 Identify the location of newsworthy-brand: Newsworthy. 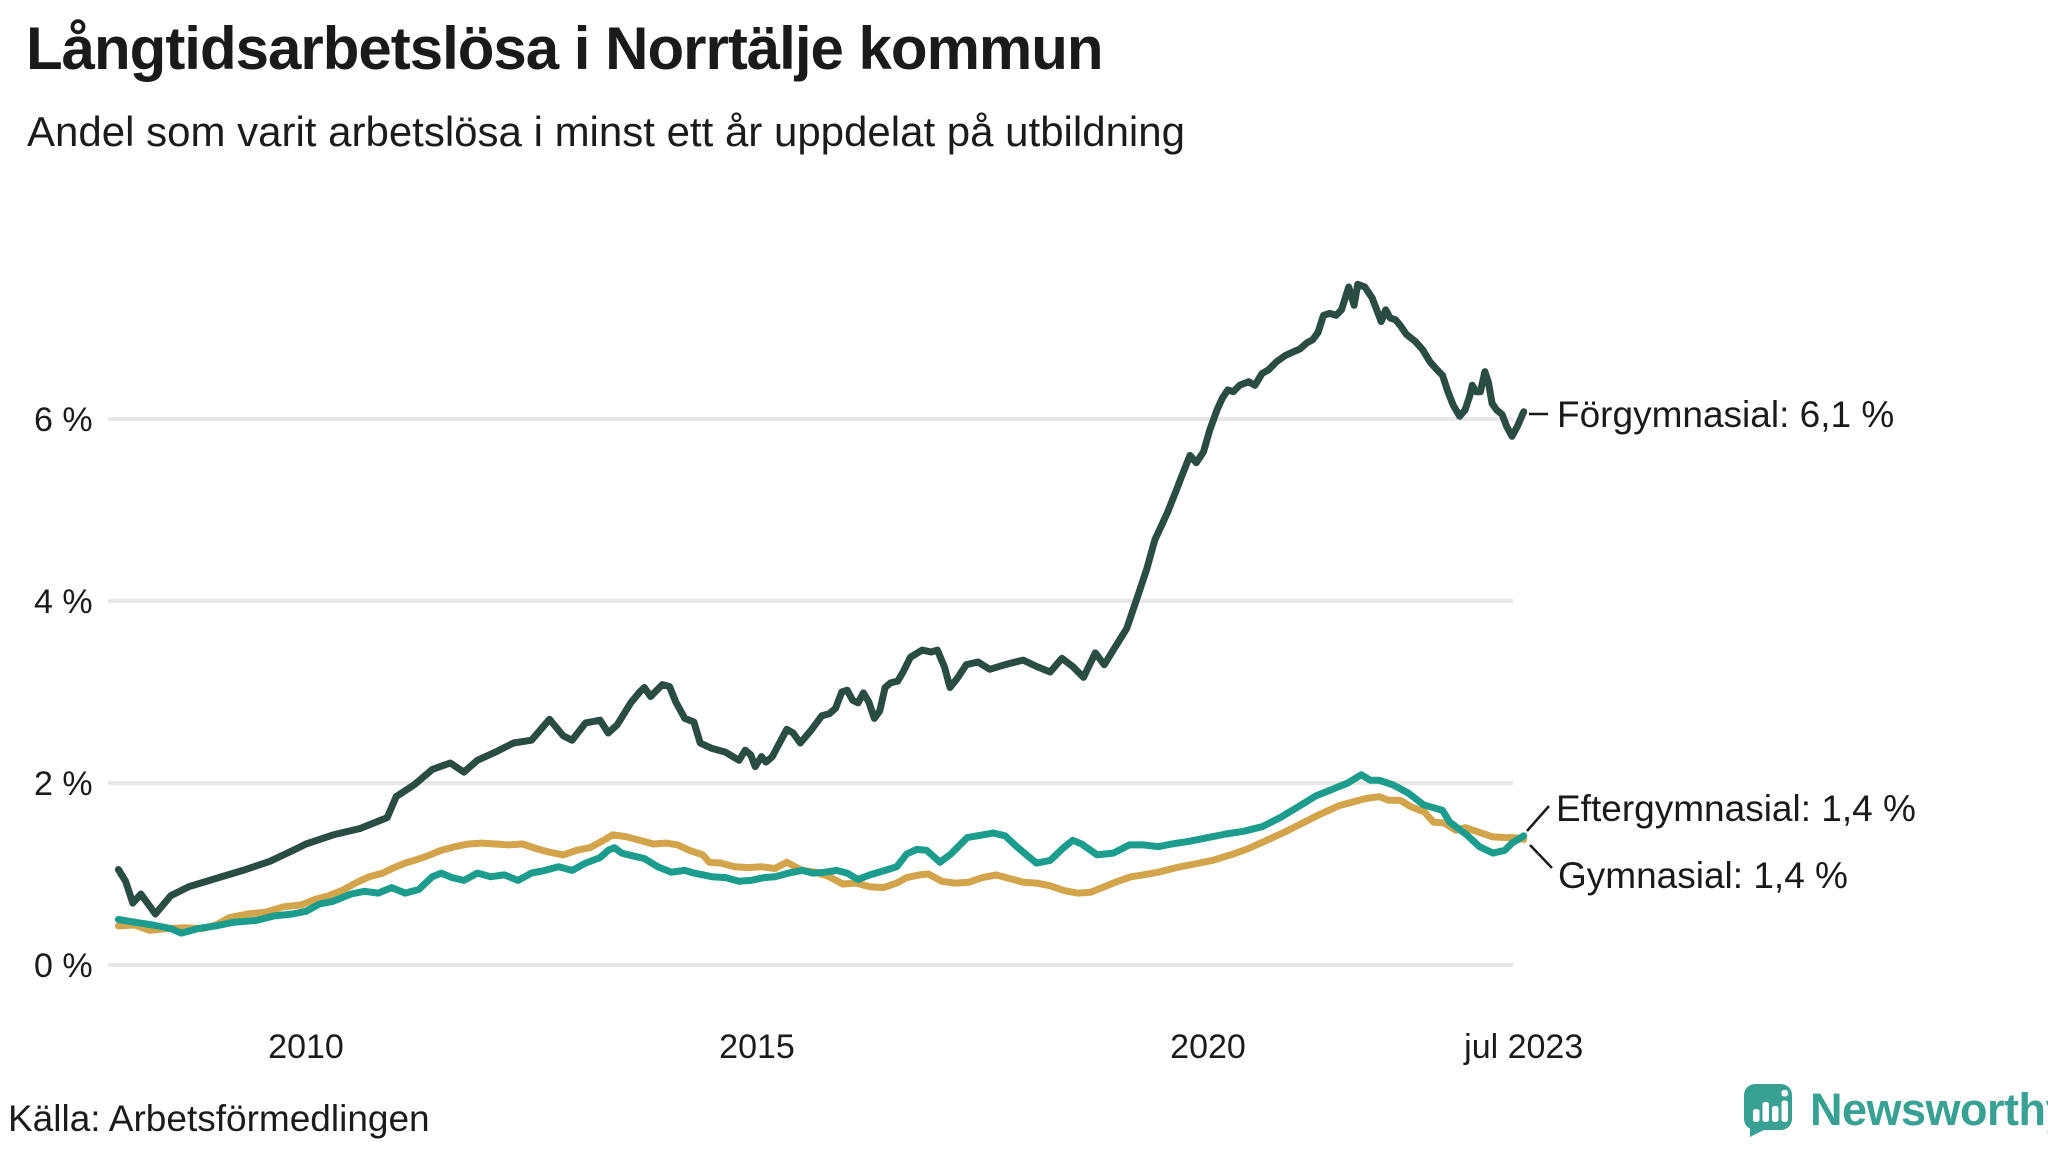
(1895, 1110).